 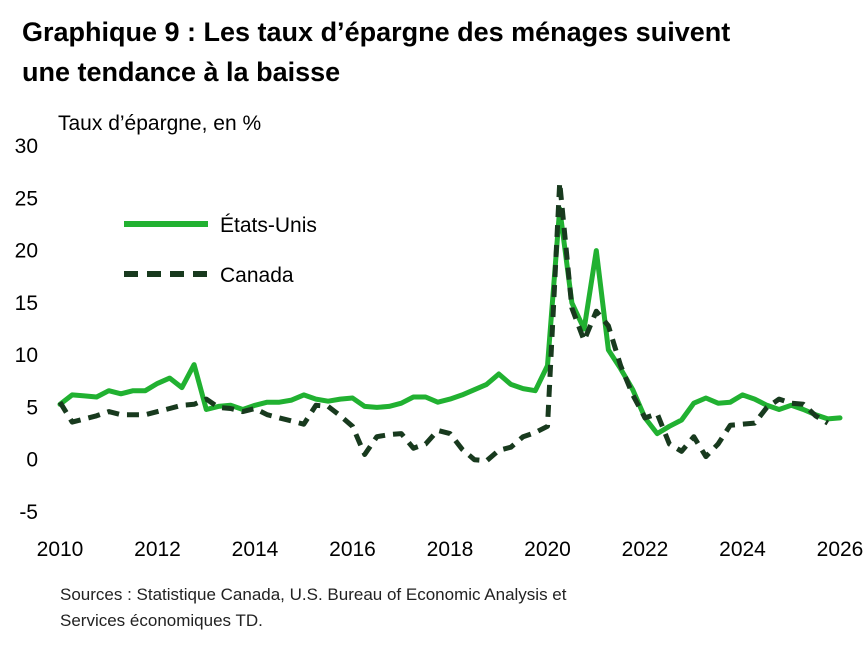 I want to click on x-tick-label: 2014, so click(x=255, y=549).